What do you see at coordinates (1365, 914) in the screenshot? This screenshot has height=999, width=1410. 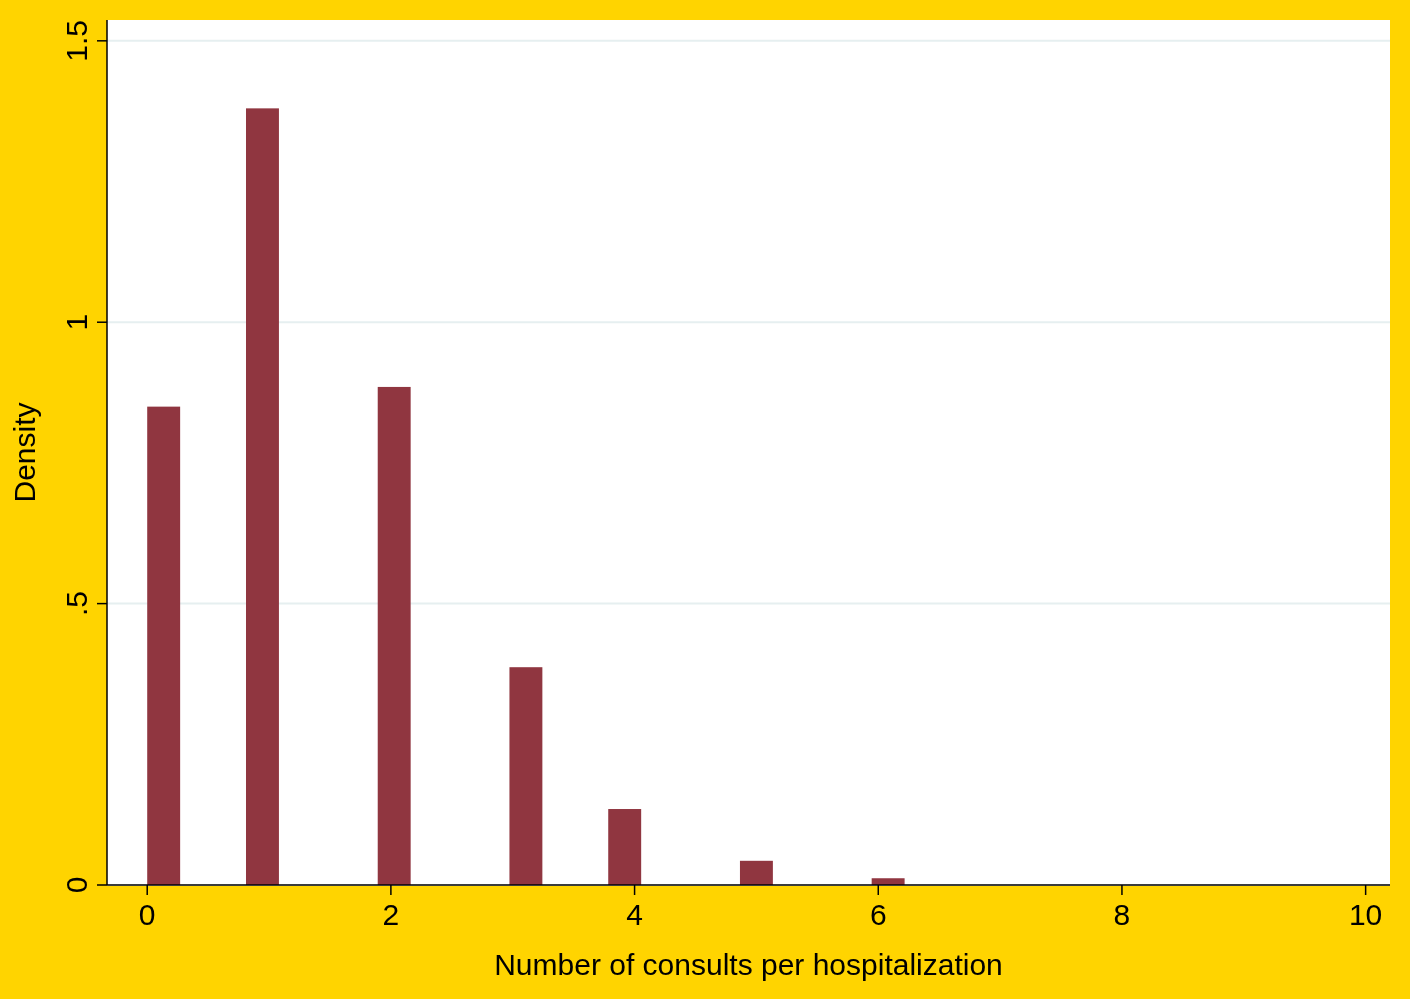 I see `x-tick-label: 10` at bounding box center [1365, 914].